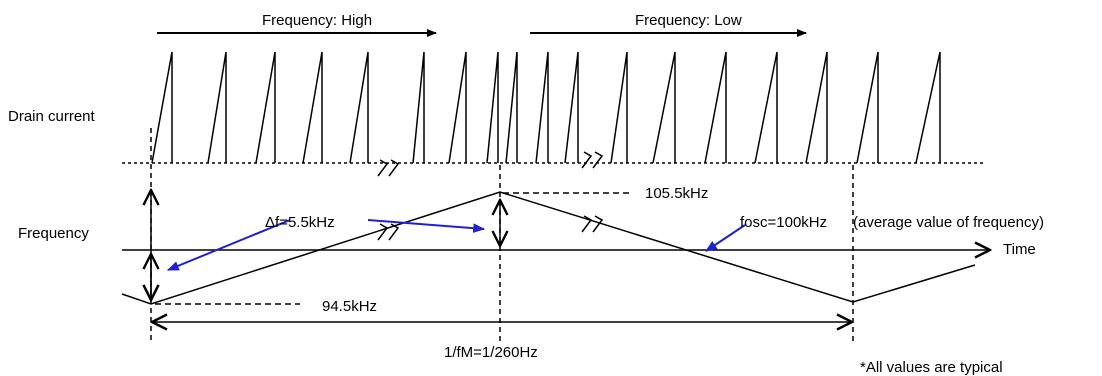 The width and height of the screenshot is (1102, 376). What do you see at coordinates (948, 222) in the screenshot?
I see `fosc-note-label: (average value of frequency)` at bounding box center [948, 222].